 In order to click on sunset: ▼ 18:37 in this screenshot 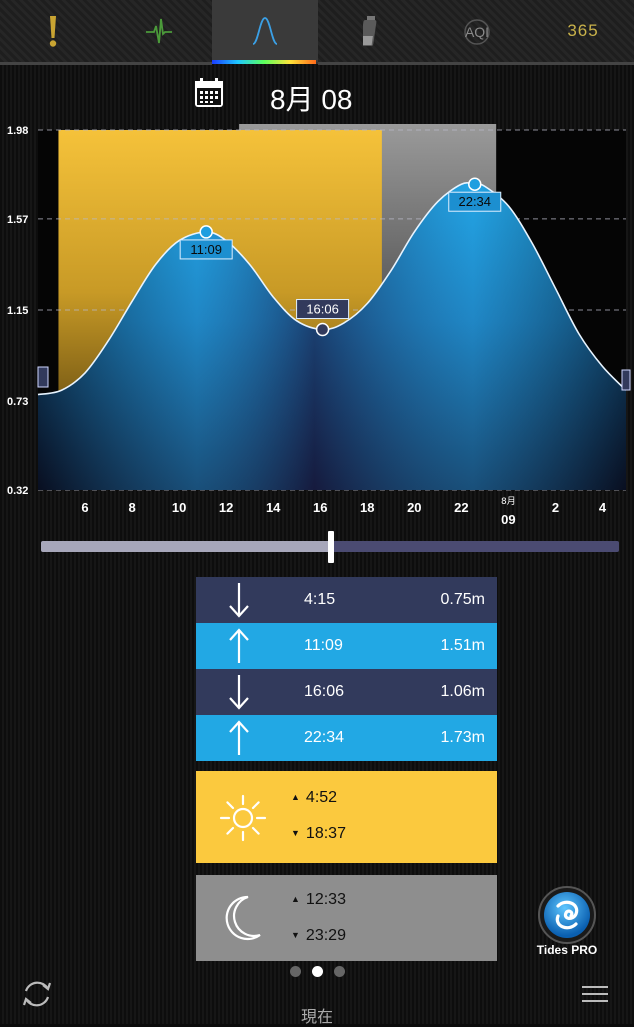, I will do `click(318, 834)`.